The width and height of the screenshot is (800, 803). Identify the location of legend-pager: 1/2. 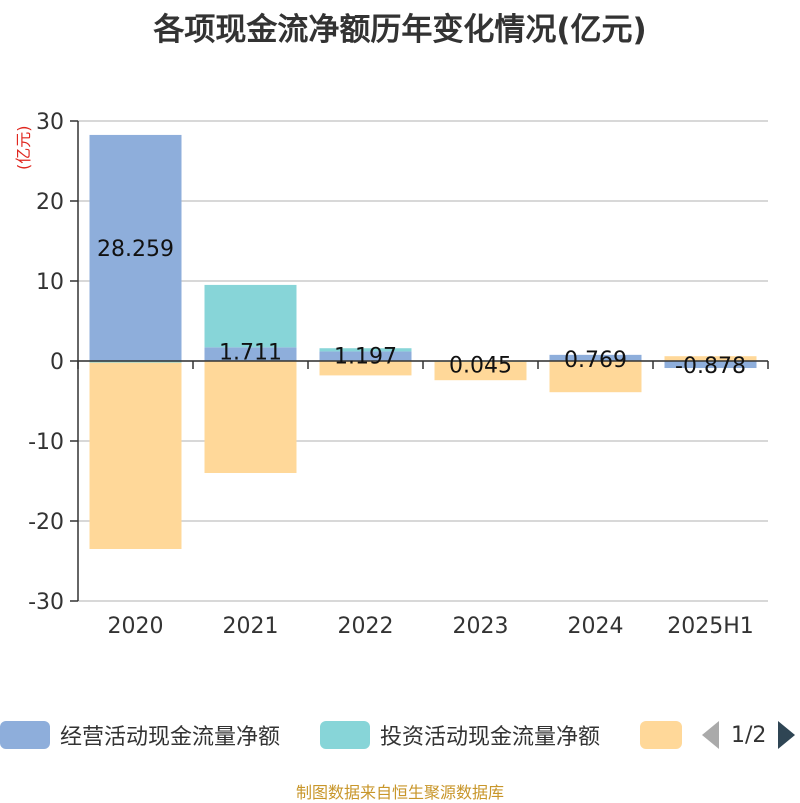
(749, 735).